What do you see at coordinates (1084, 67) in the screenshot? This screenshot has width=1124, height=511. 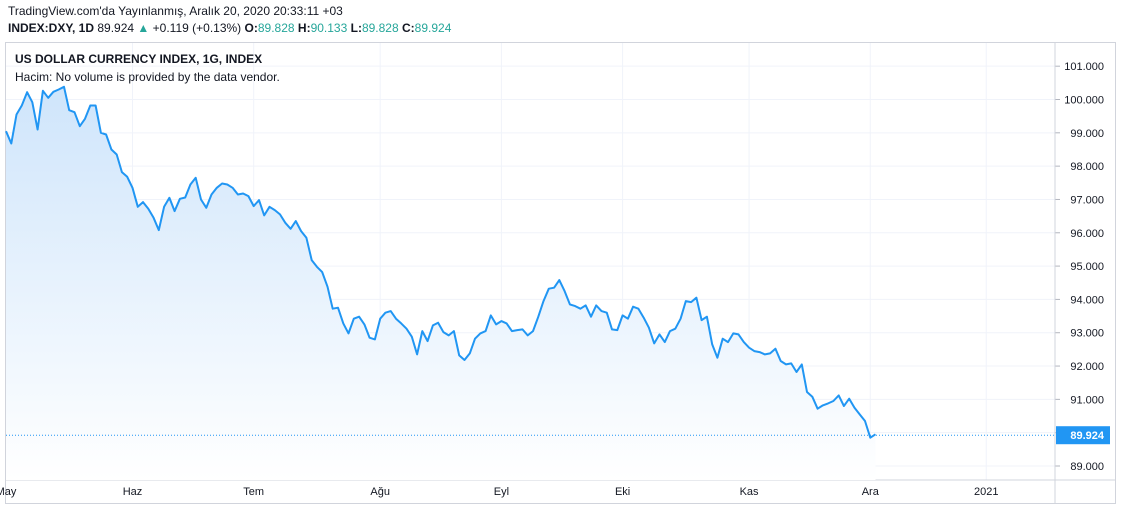 I see `y-tick-label: 101.000` at bounding box center [1084, 67].